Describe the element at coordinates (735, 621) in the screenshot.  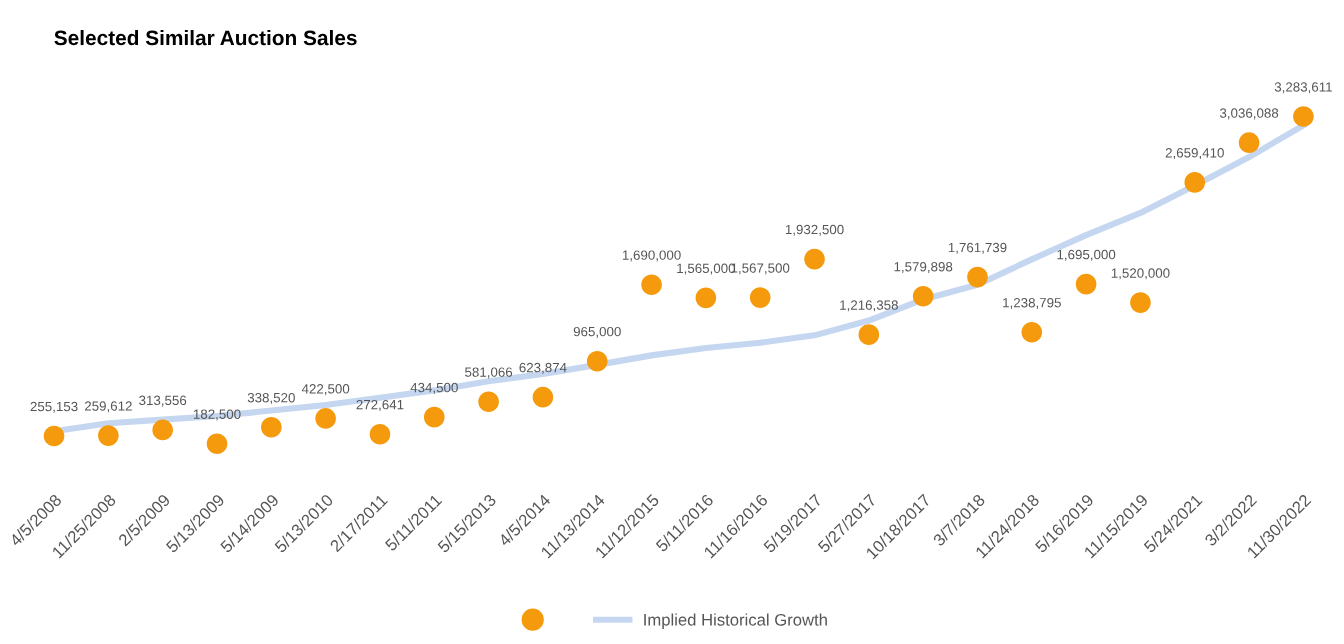
I see `legend-label: Implied Historical Growth` at that location.